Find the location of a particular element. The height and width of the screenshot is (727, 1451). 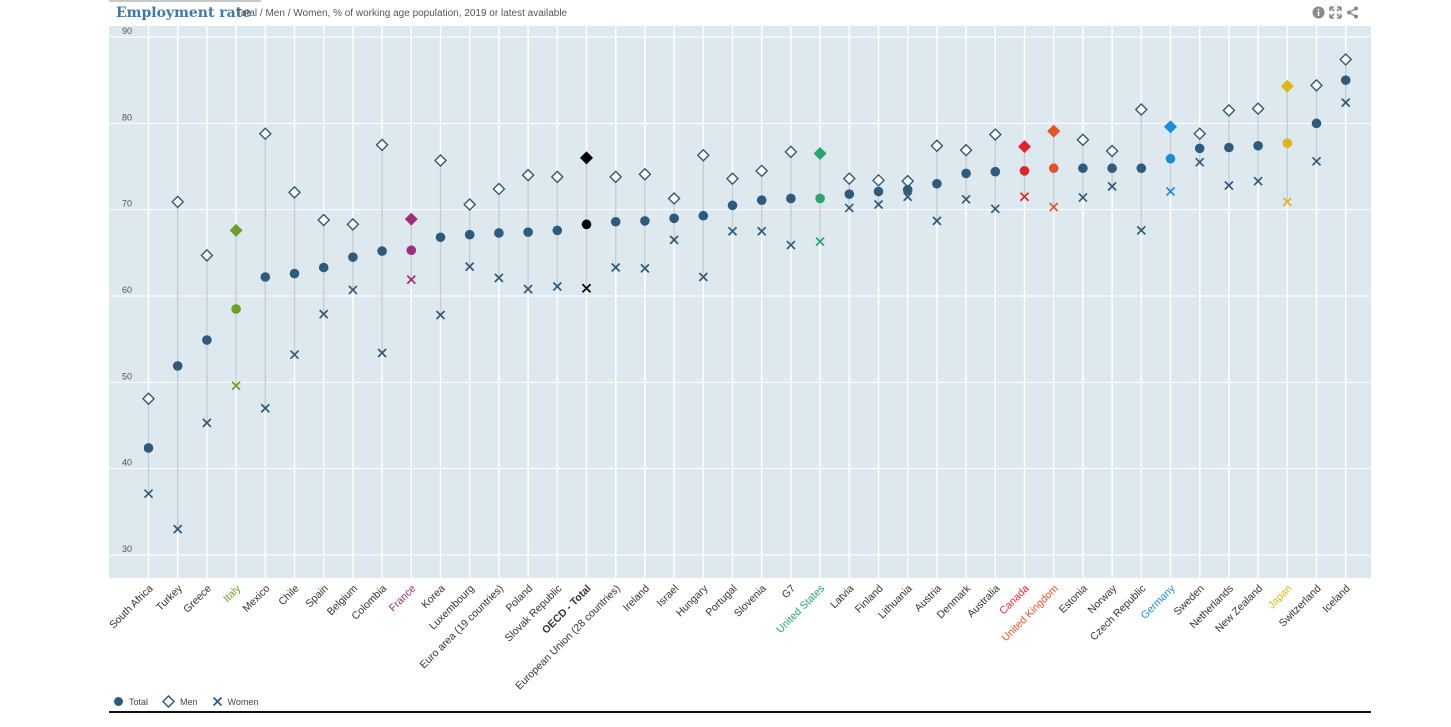

x-tick-label: Chile is located at coordinates (289, 596).